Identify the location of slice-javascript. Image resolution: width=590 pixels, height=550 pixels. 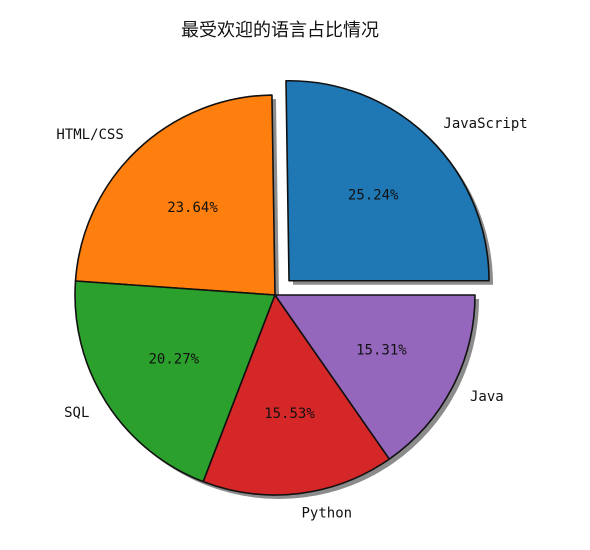
(387, 180).